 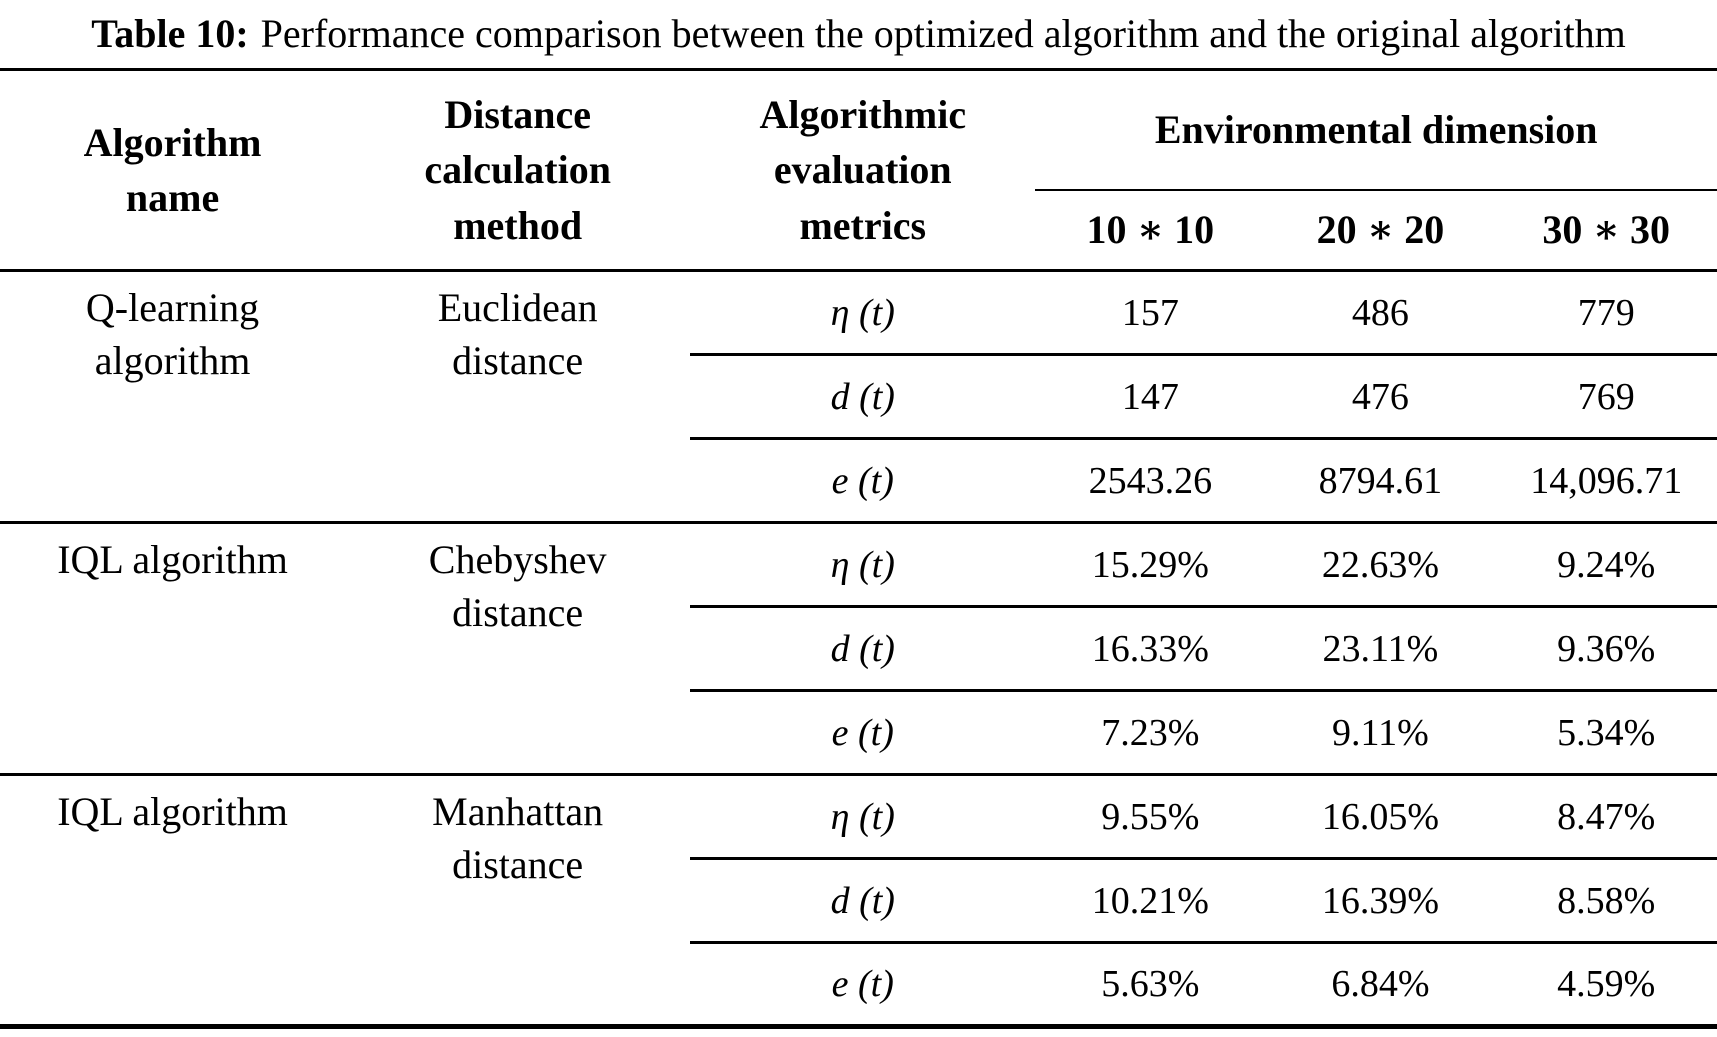 I want to click on value-cell: 5.34%, so click(x=1606, y=732).